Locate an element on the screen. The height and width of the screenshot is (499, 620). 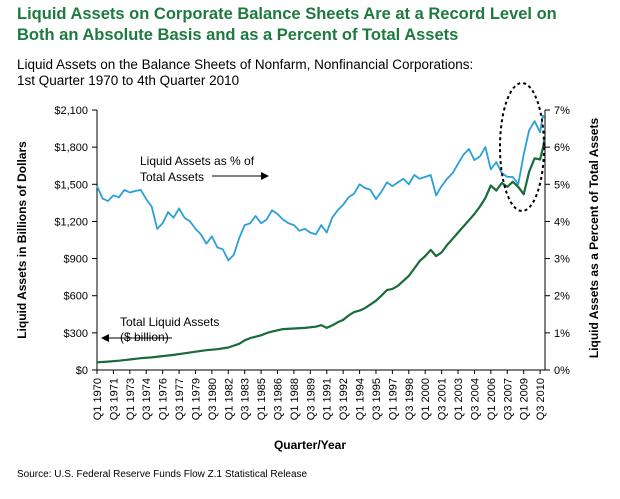
x-tick-label: Q3 1971 is located at coordinates (114, 399).